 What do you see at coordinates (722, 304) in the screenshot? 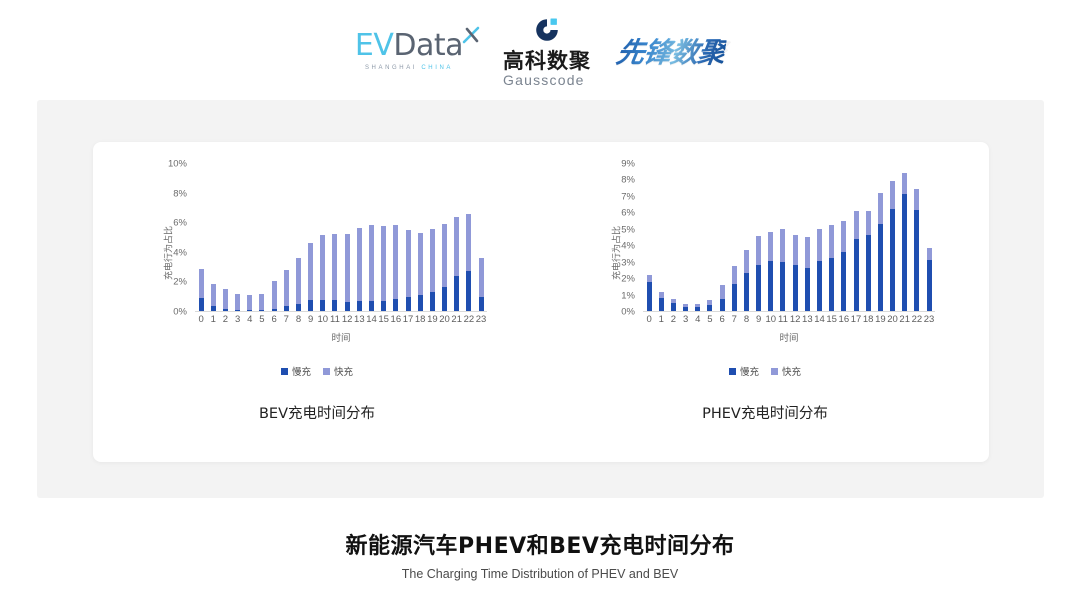
I see `bar-segment-slow` at bounding box center [722, 304].